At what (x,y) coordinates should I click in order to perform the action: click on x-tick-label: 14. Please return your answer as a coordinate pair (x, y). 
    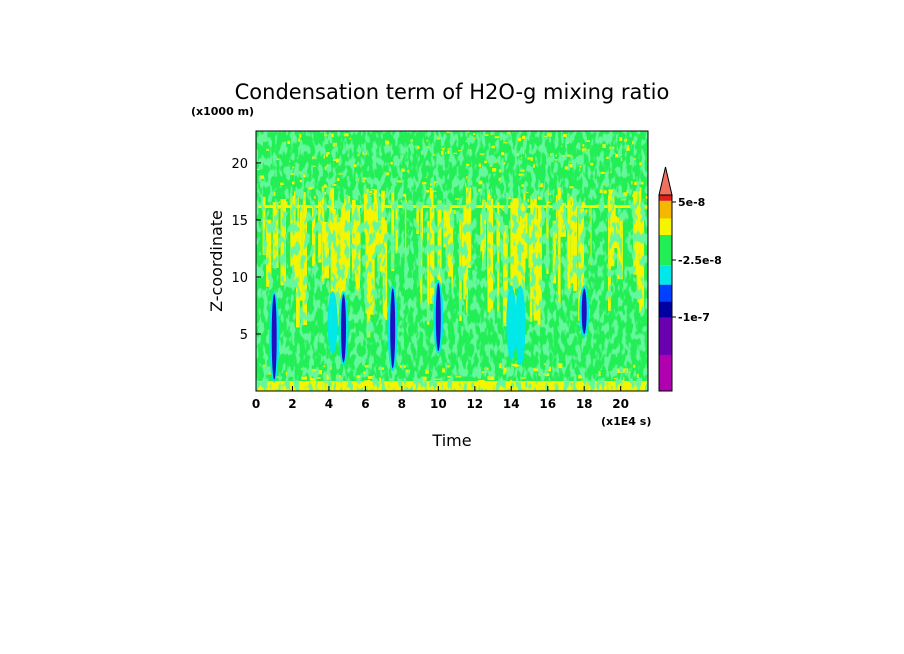
    Looking at the image, I should click on (511, 404).